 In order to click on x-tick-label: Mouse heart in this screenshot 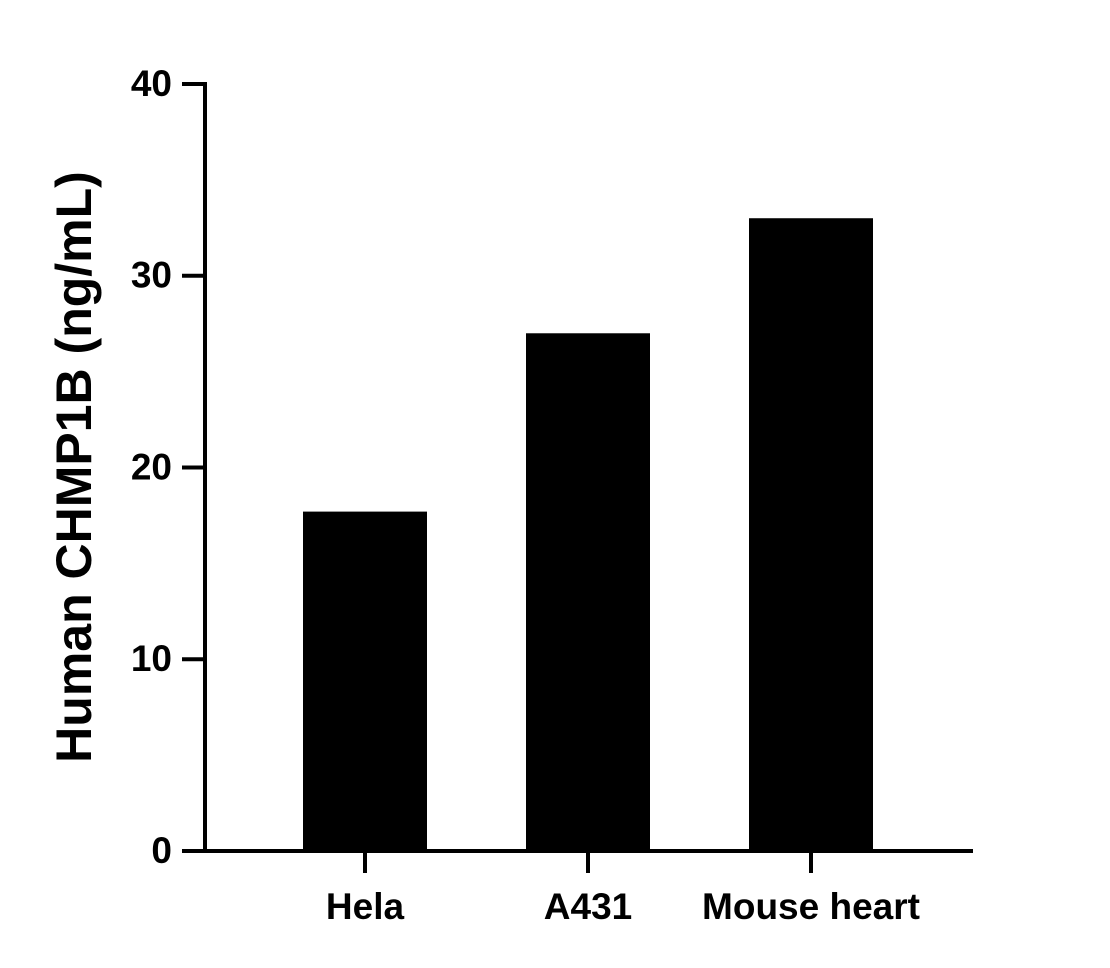, I will do `click(811, 906)`.